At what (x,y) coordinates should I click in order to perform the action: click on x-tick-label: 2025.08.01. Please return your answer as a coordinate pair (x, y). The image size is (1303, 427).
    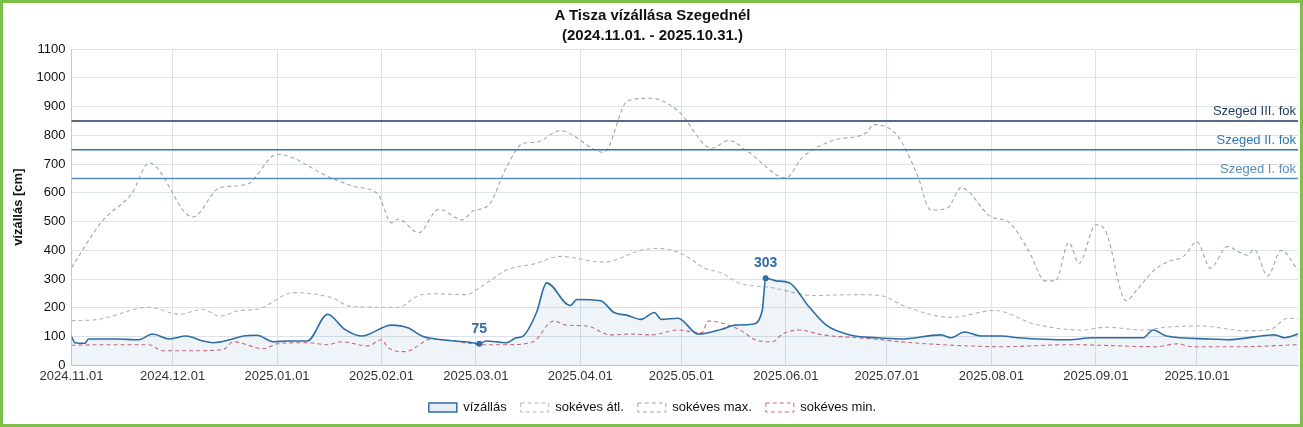
    Looking at the image, I should click on (991, 375).